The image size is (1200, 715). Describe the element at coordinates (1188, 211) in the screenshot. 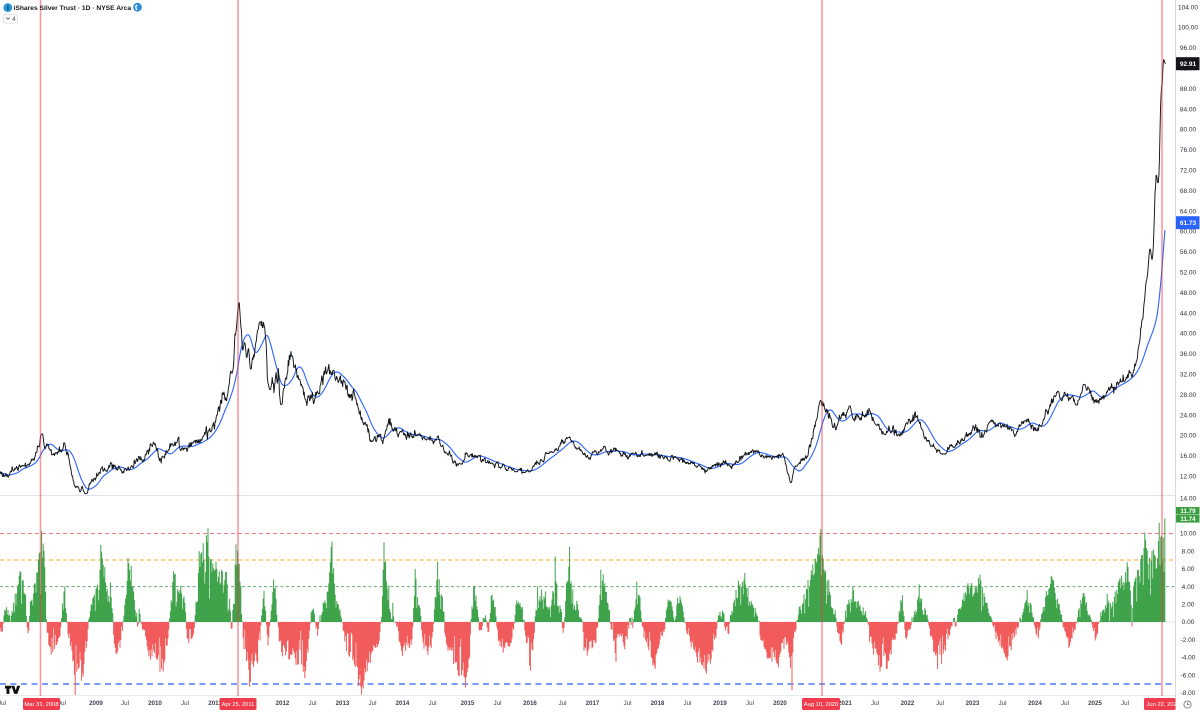

I see `svg-text: 64.00` at that location.